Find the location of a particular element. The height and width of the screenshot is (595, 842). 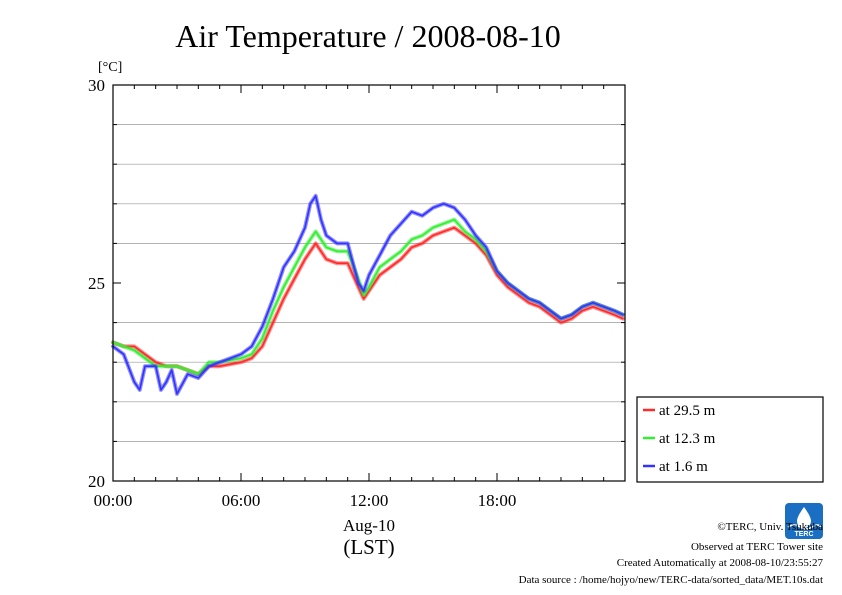

legend-label-12-3m: at 12.3 m is located at coordinates (687, 439).